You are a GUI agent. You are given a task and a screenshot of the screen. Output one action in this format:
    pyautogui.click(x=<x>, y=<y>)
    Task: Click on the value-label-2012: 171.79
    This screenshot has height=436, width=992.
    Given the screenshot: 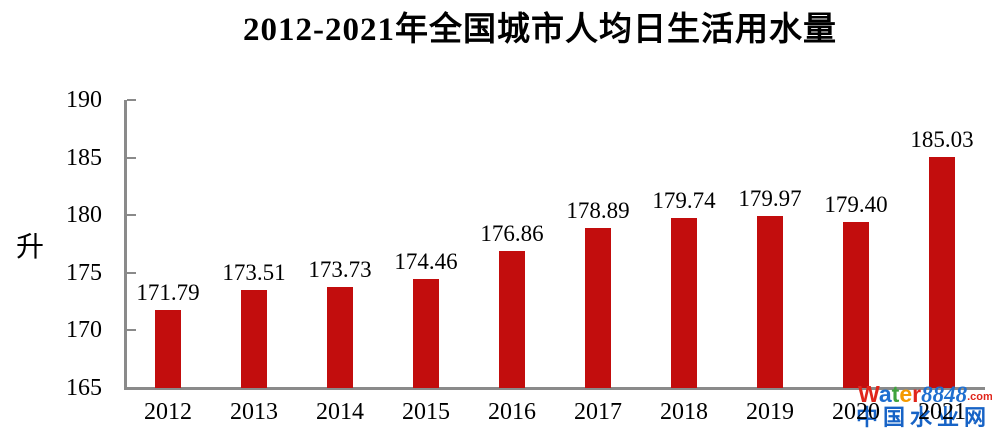 What is the action you would take?
    pyautogui.click(x=168, y=292)
    